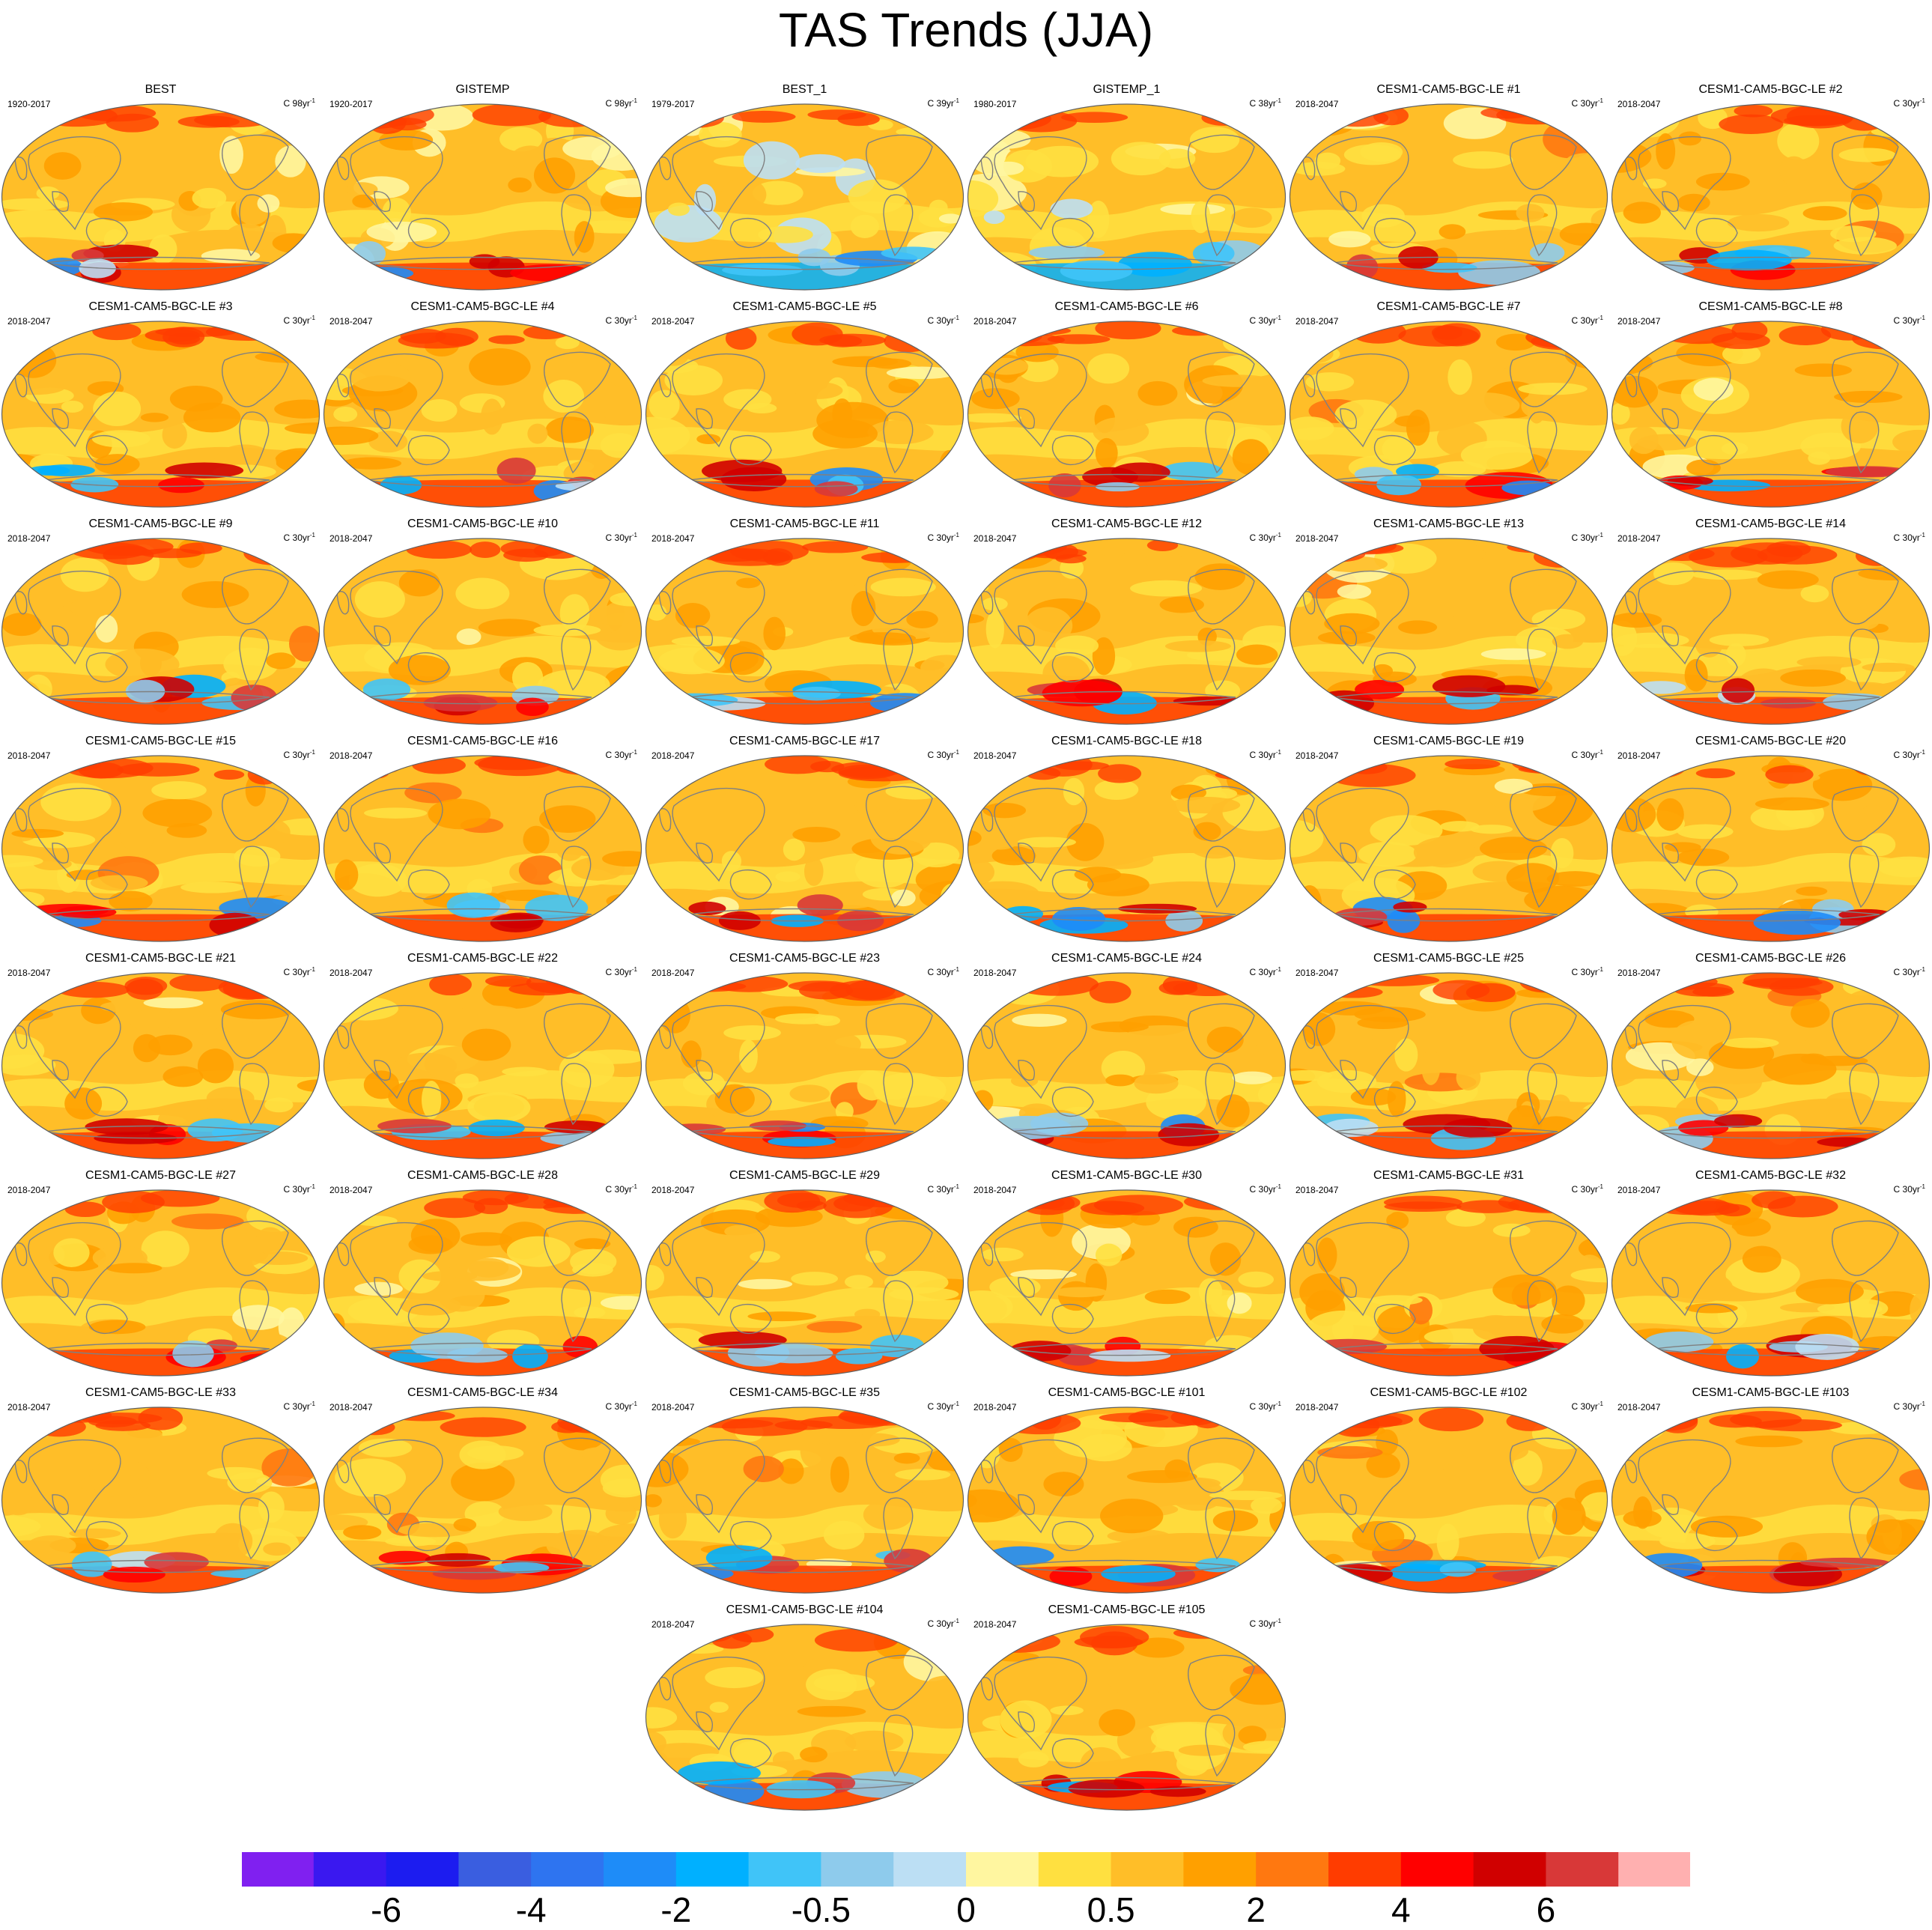  What do you see at coordinates (940, 103) in the screenshot?
I see `panel-unit-text: C 39yr` at bounding box center [940, 103].